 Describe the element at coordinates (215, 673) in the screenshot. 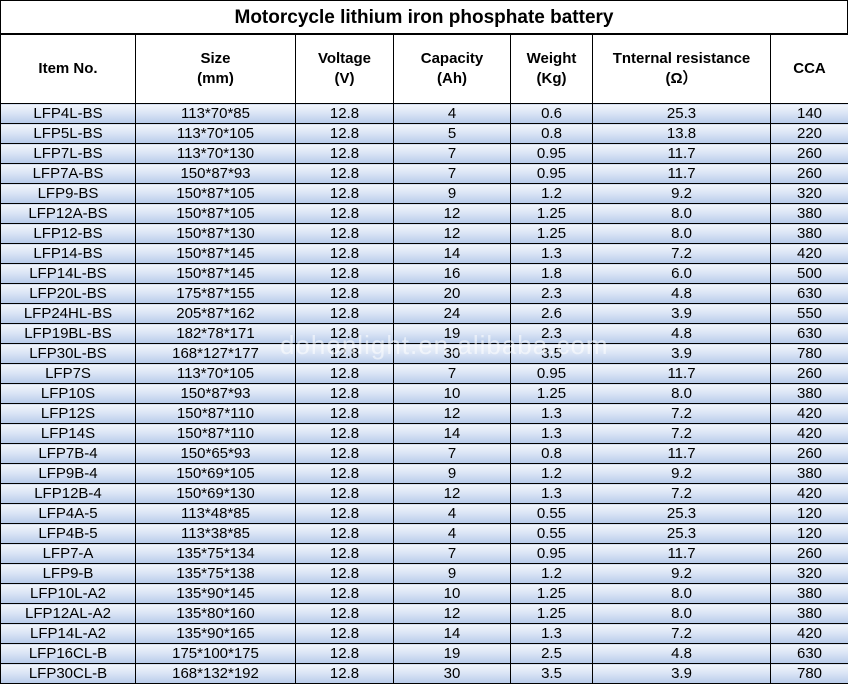

I see `table-cell: 168*132*192` at that location.